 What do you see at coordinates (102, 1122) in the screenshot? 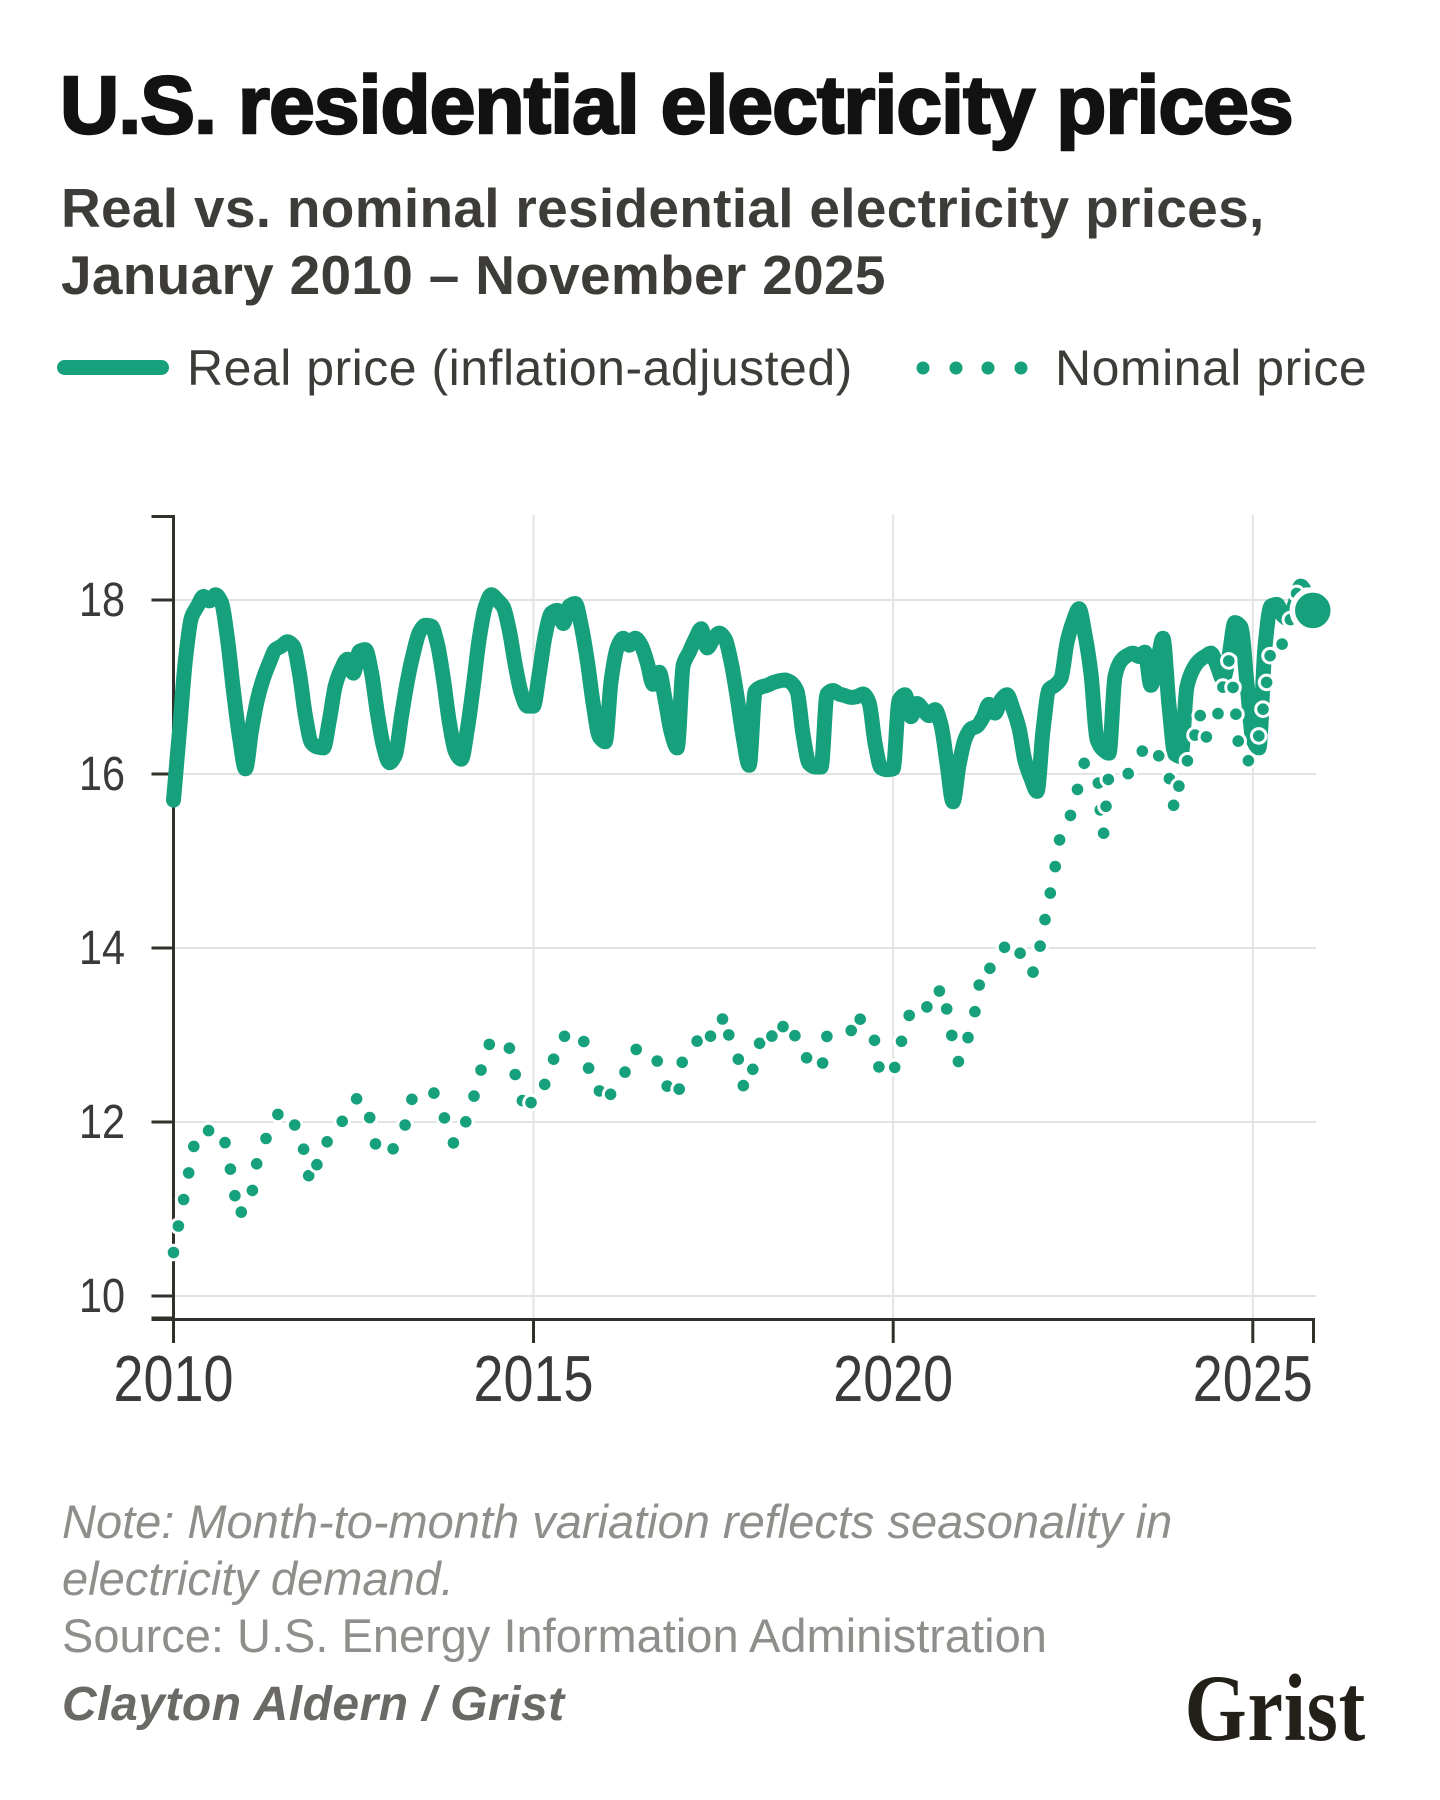
I see `svg-text: 12` at bounding box center [102, 1122].